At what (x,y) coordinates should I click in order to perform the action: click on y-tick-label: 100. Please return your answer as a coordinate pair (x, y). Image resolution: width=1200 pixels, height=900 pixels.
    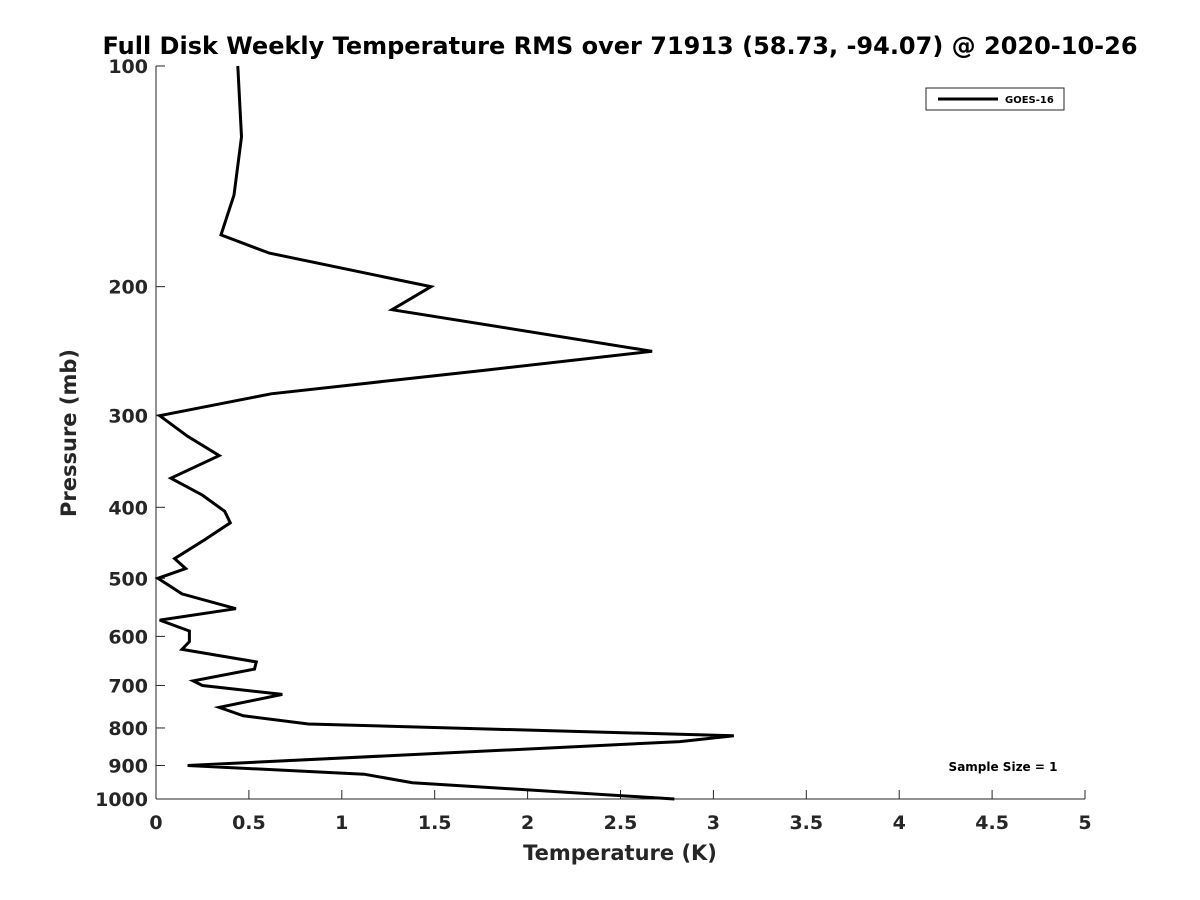
    Looking at the image, I should click on (128, 67).